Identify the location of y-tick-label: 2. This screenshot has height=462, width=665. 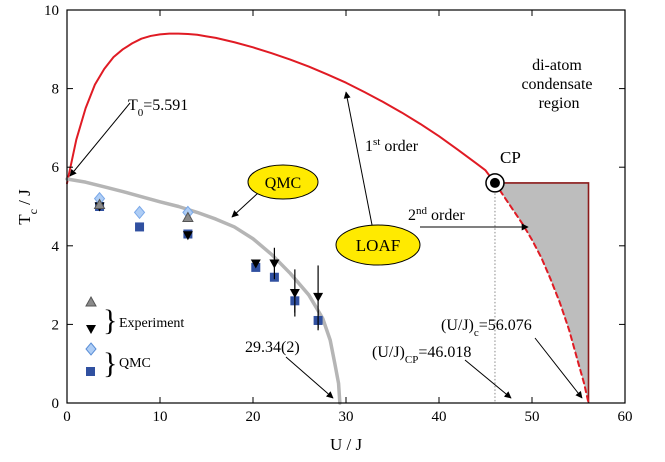
(56, 325).